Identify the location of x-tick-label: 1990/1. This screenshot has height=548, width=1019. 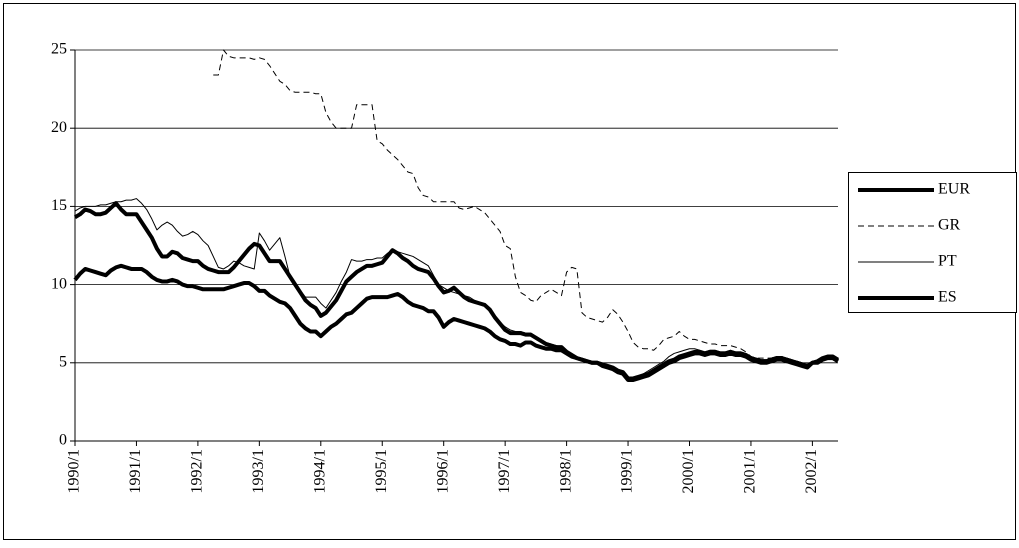
(74, 471).